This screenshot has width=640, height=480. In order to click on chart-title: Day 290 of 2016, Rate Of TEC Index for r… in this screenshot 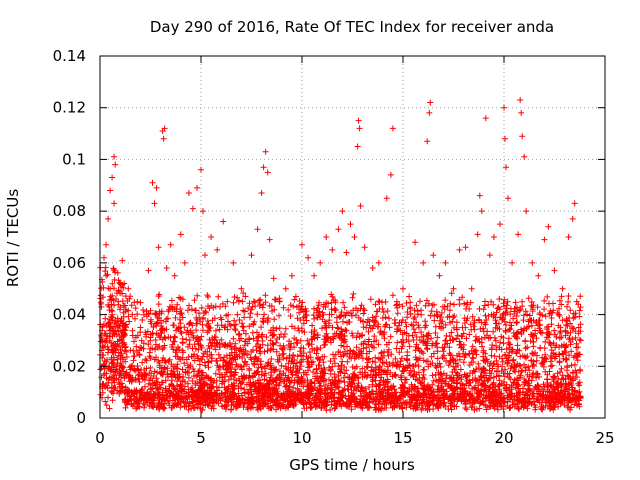, I will do `click(352, 27)`.